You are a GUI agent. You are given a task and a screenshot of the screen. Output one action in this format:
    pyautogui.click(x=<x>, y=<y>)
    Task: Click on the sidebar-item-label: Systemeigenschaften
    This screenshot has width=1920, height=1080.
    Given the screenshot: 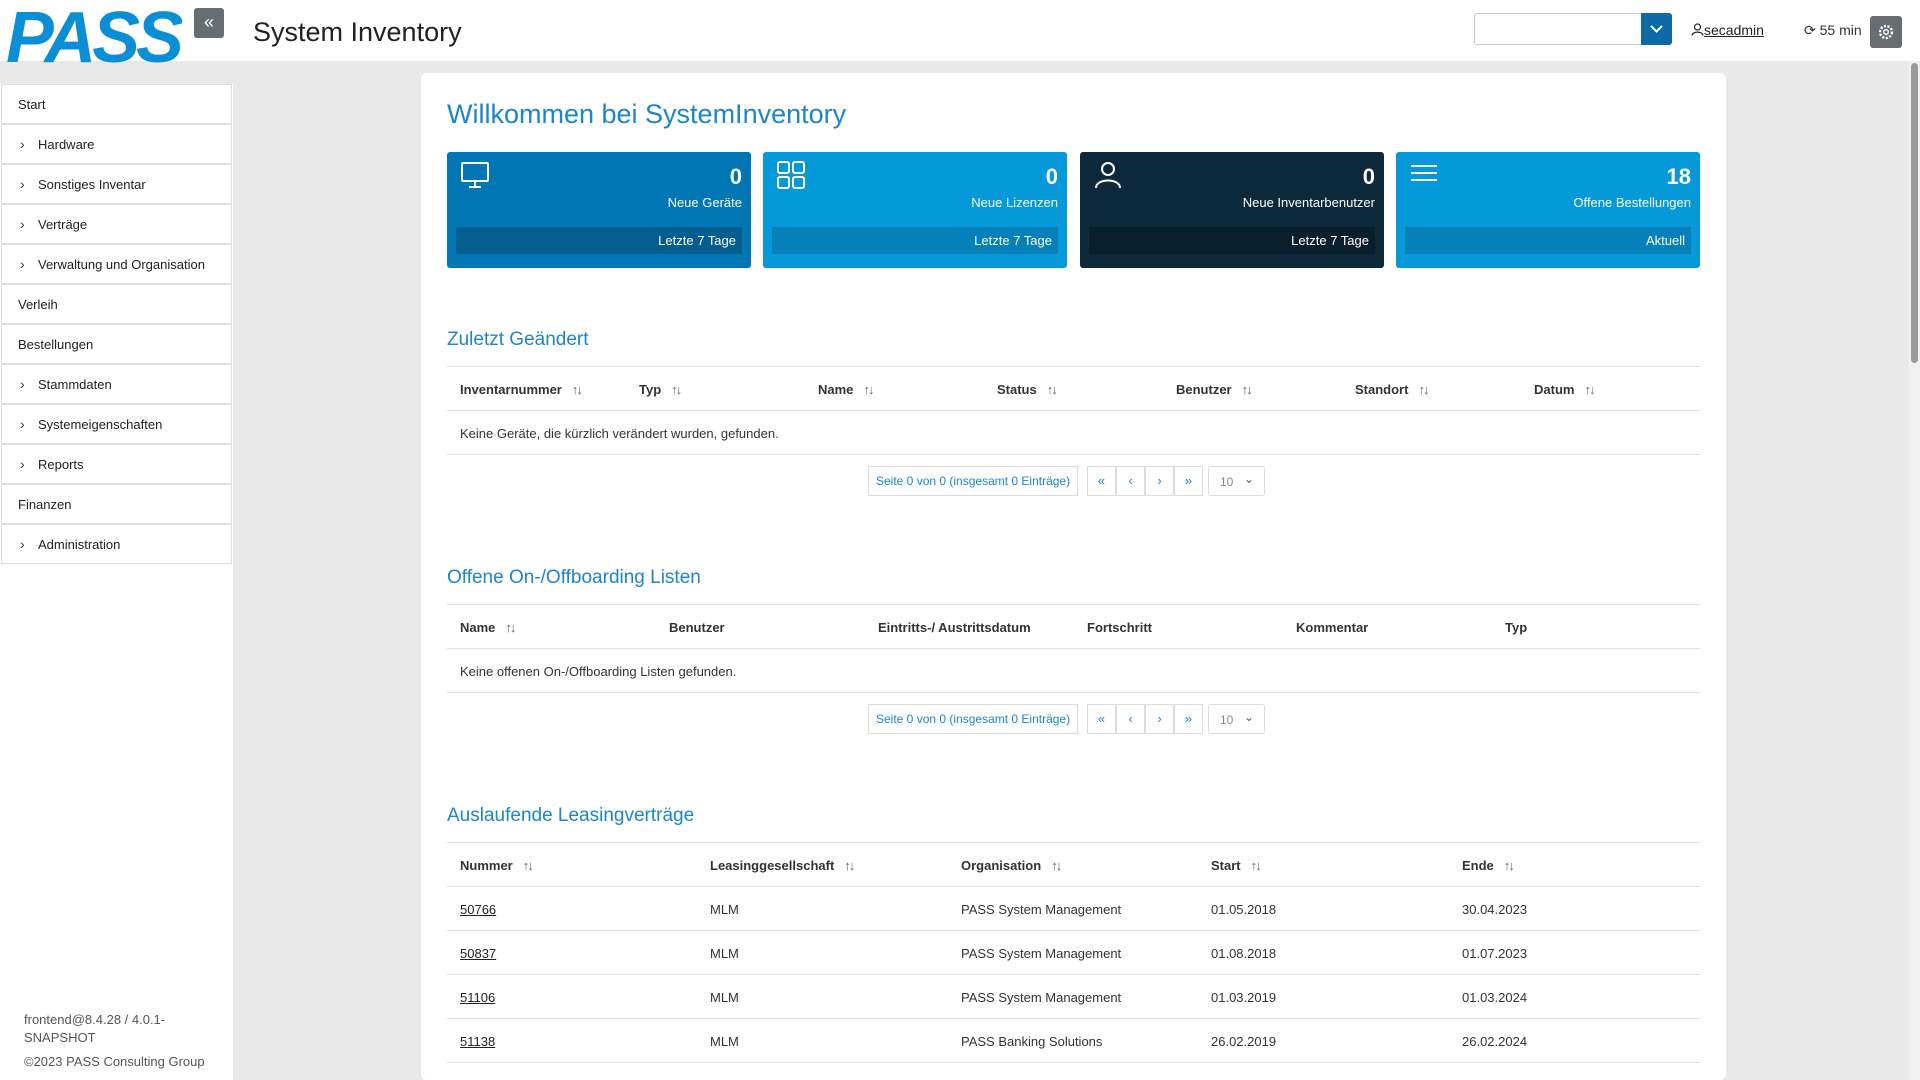 What is the action you would take?
    pyautogui.click(x=100, y=424)
    